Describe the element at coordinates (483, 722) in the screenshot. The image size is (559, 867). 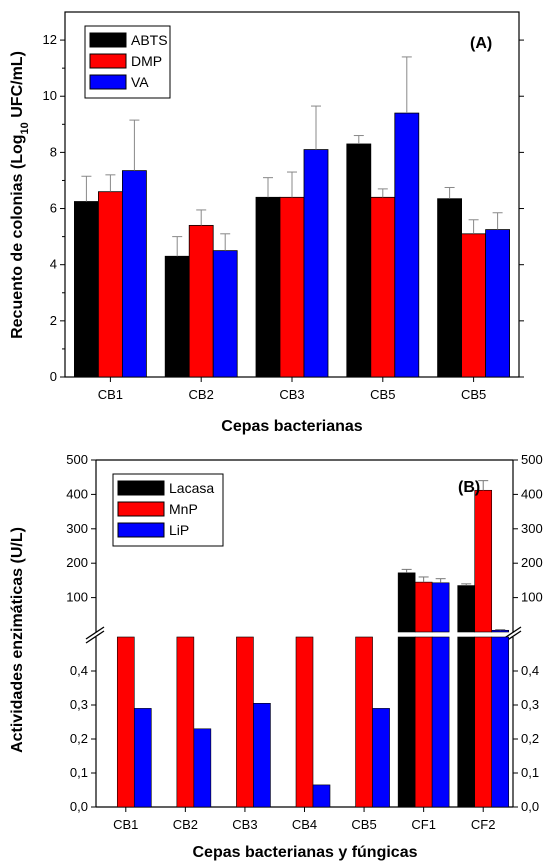
I see `bar-mnp-cf2-lower` at that location.